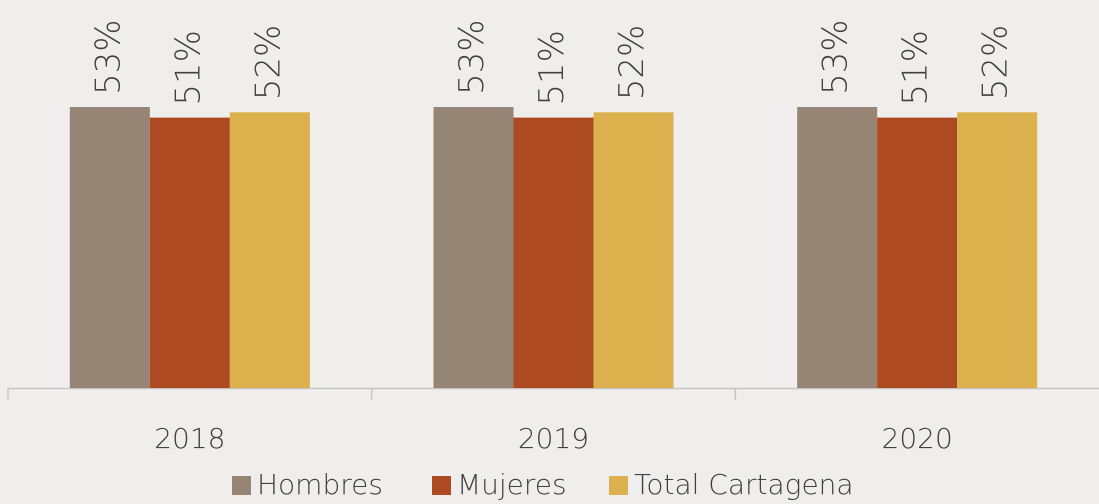 The image size is (1099, 504). What do you see at coordinates (512, 484) in the screenshot?
I see `legend-label: Mujeres` at bounding box center [512, 484].